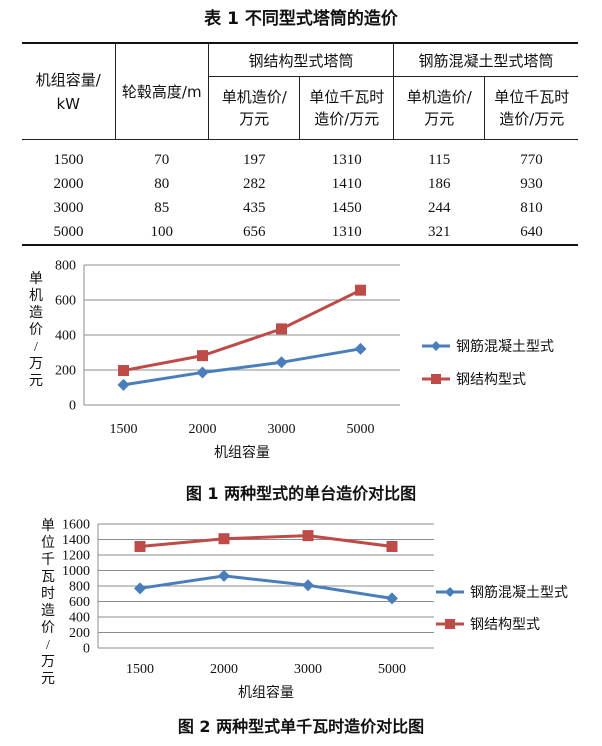 This screenshot has height=746, width=602. I want to click on header-steel-unit-cost: 单机造价/万元, so click(253, 108).